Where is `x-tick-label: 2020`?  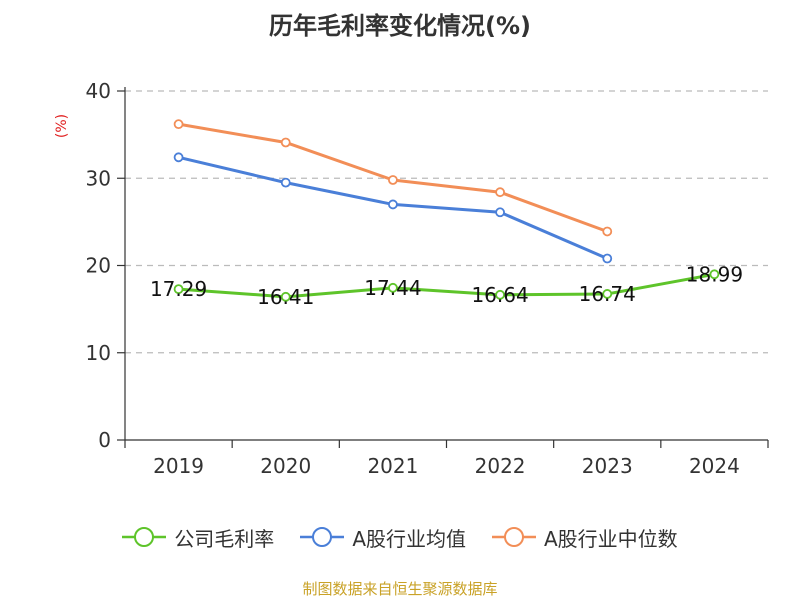
x-tick-label: 2020 is located at coordinates (285, 466).